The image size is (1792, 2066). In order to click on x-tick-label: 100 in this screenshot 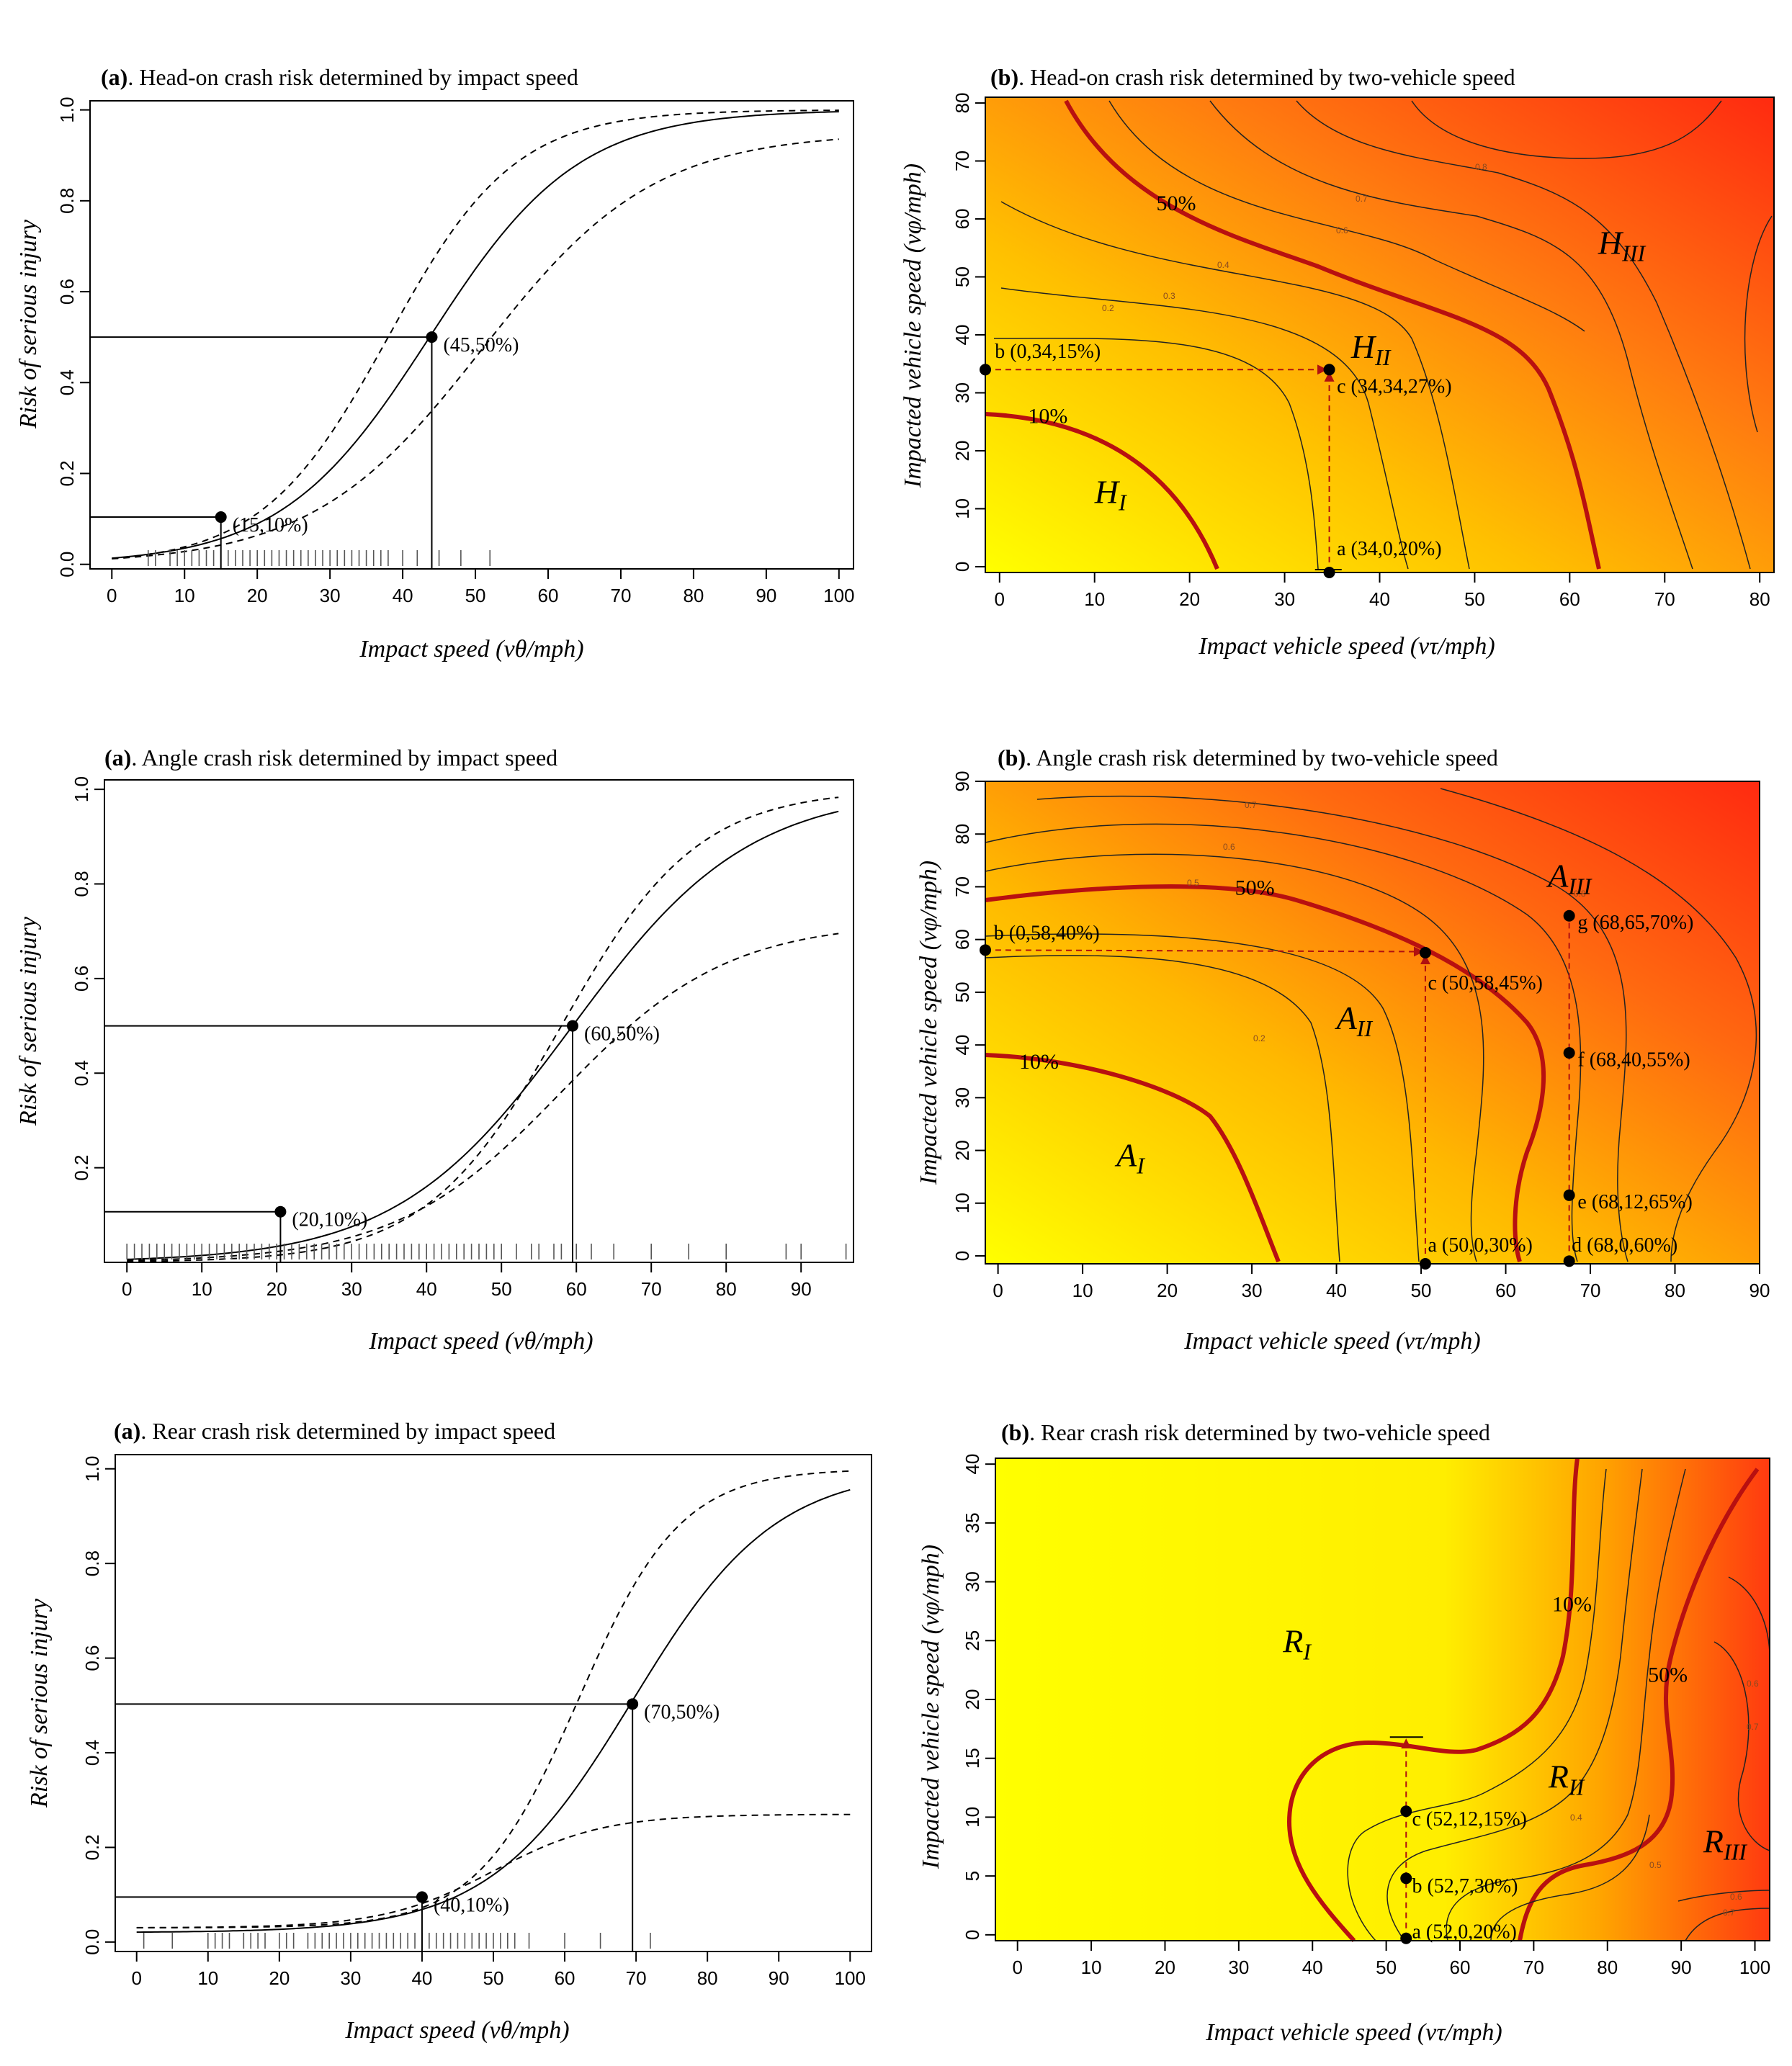, I will do `click(1755, 1967)`.